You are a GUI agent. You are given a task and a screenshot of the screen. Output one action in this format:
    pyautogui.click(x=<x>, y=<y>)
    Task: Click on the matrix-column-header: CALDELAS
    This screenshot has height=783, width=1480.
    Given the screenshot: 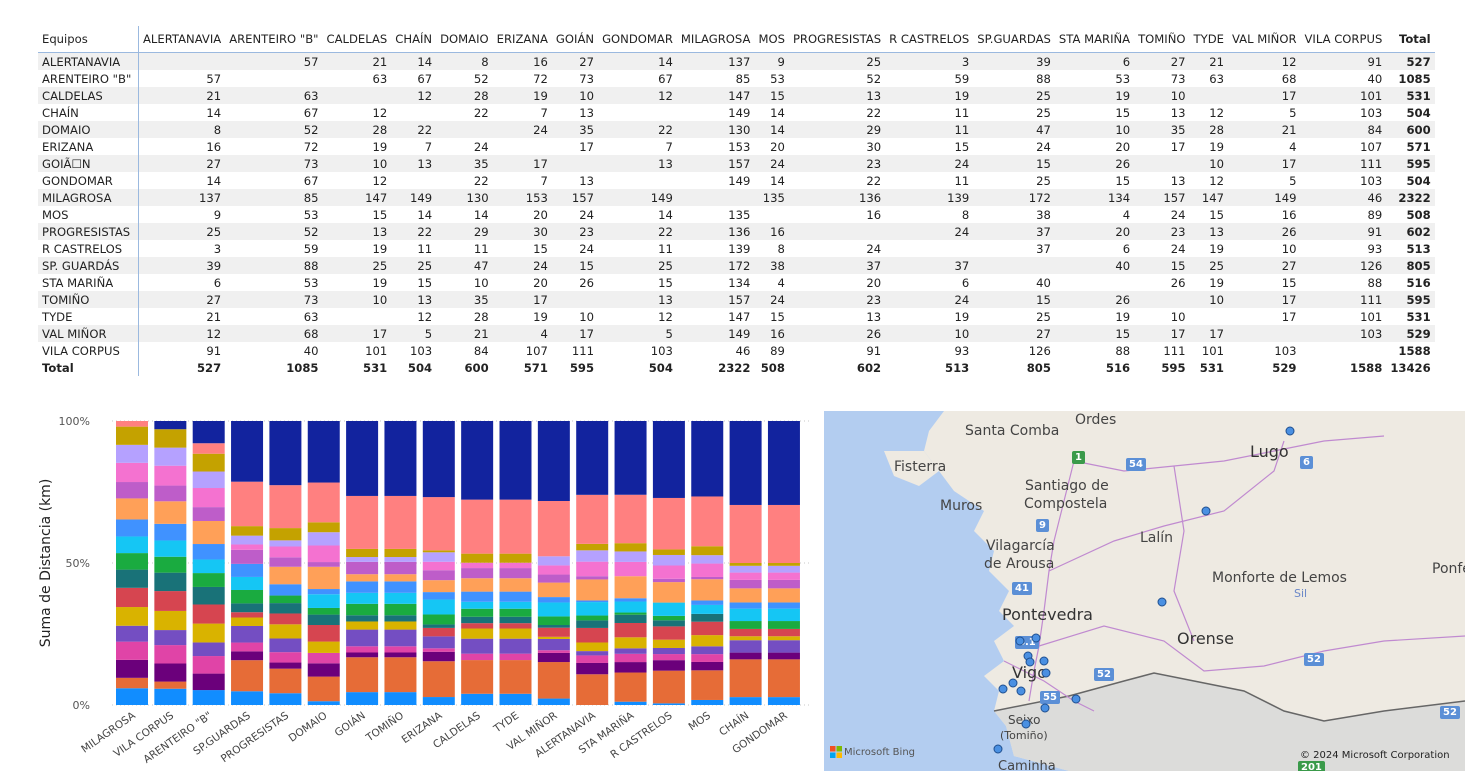 What is the action you would take?
    pyautogui.click(x=357, y=39)
    